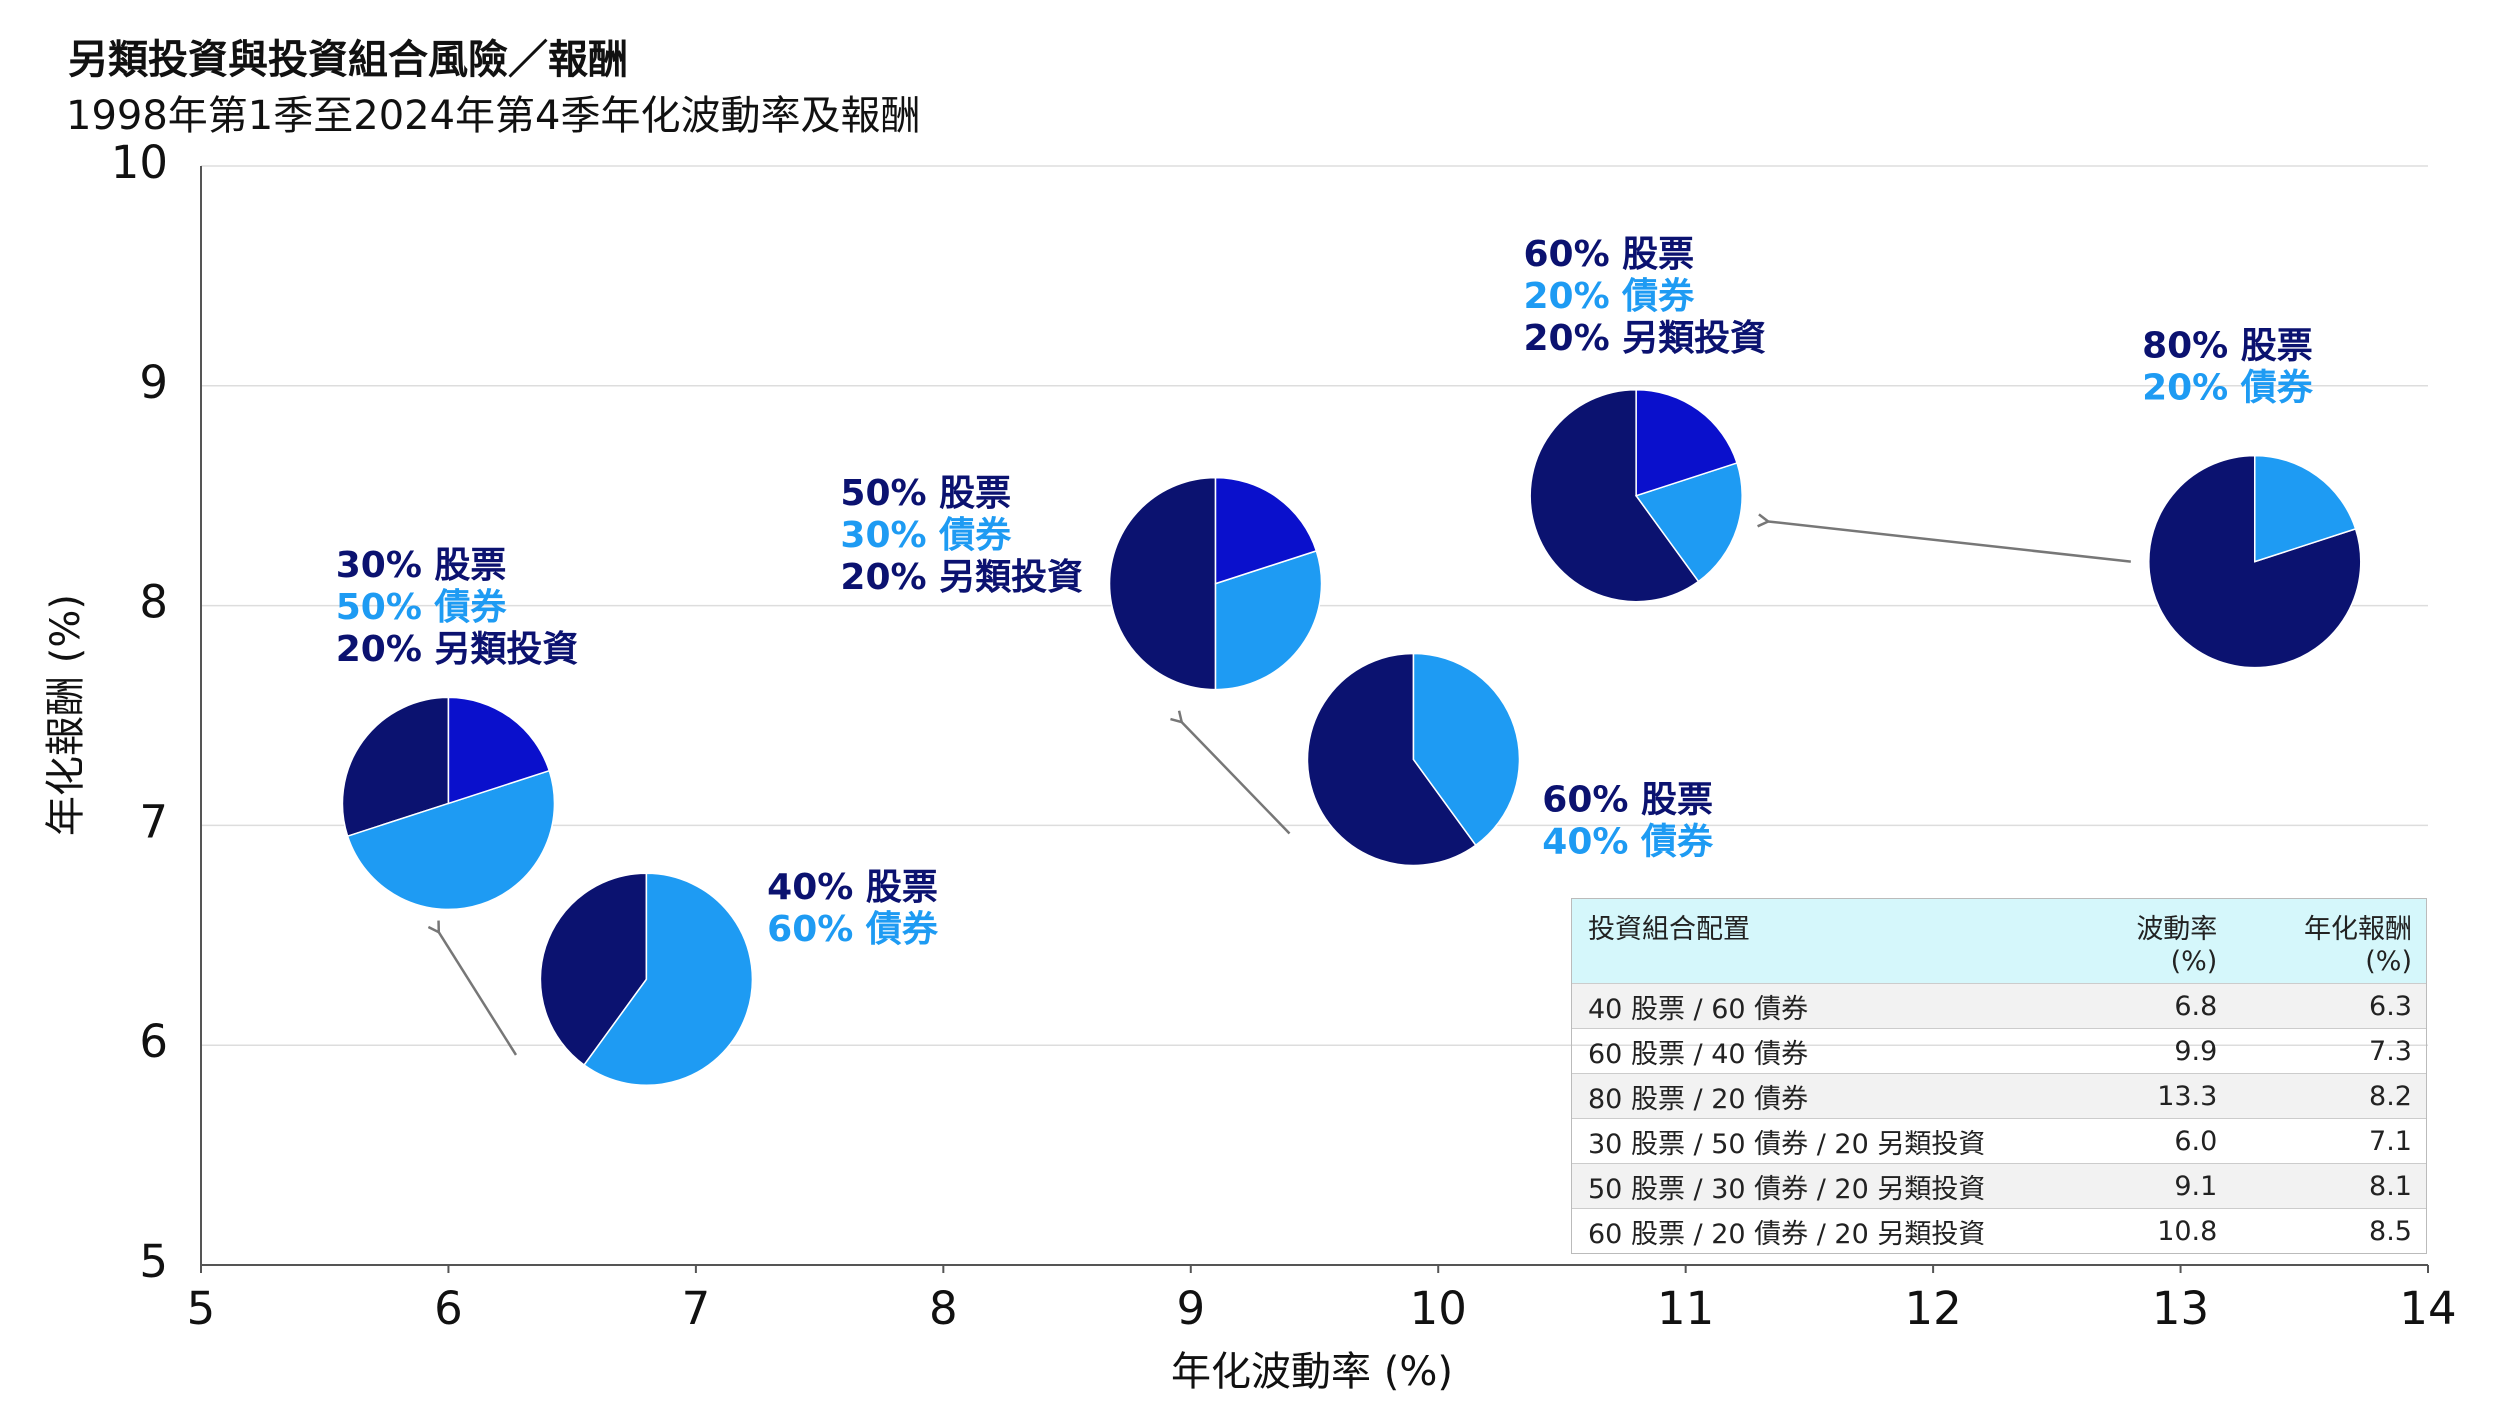 The width and height of the screenshot is (2496, 1404). Describe the element at coordinates (448, 1308) in the screenshot. I see `x-tick-label: 6` at that location.